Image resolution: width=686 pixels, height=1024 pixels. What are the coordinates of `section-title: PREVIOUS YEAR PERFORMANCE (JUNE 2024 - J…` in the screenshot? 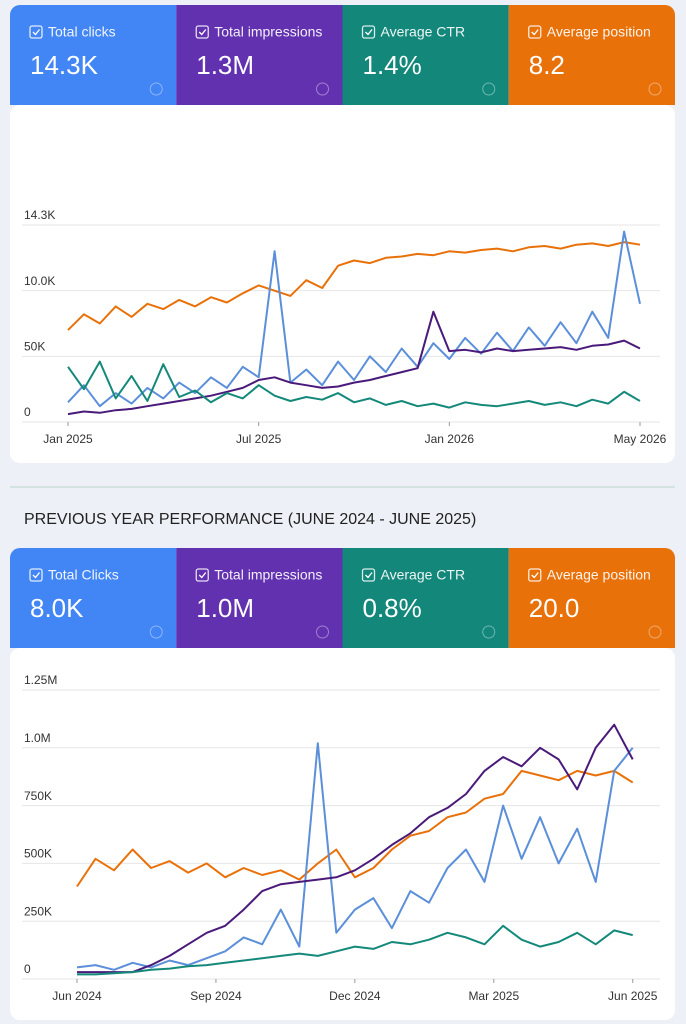 It's located at (250, 519).